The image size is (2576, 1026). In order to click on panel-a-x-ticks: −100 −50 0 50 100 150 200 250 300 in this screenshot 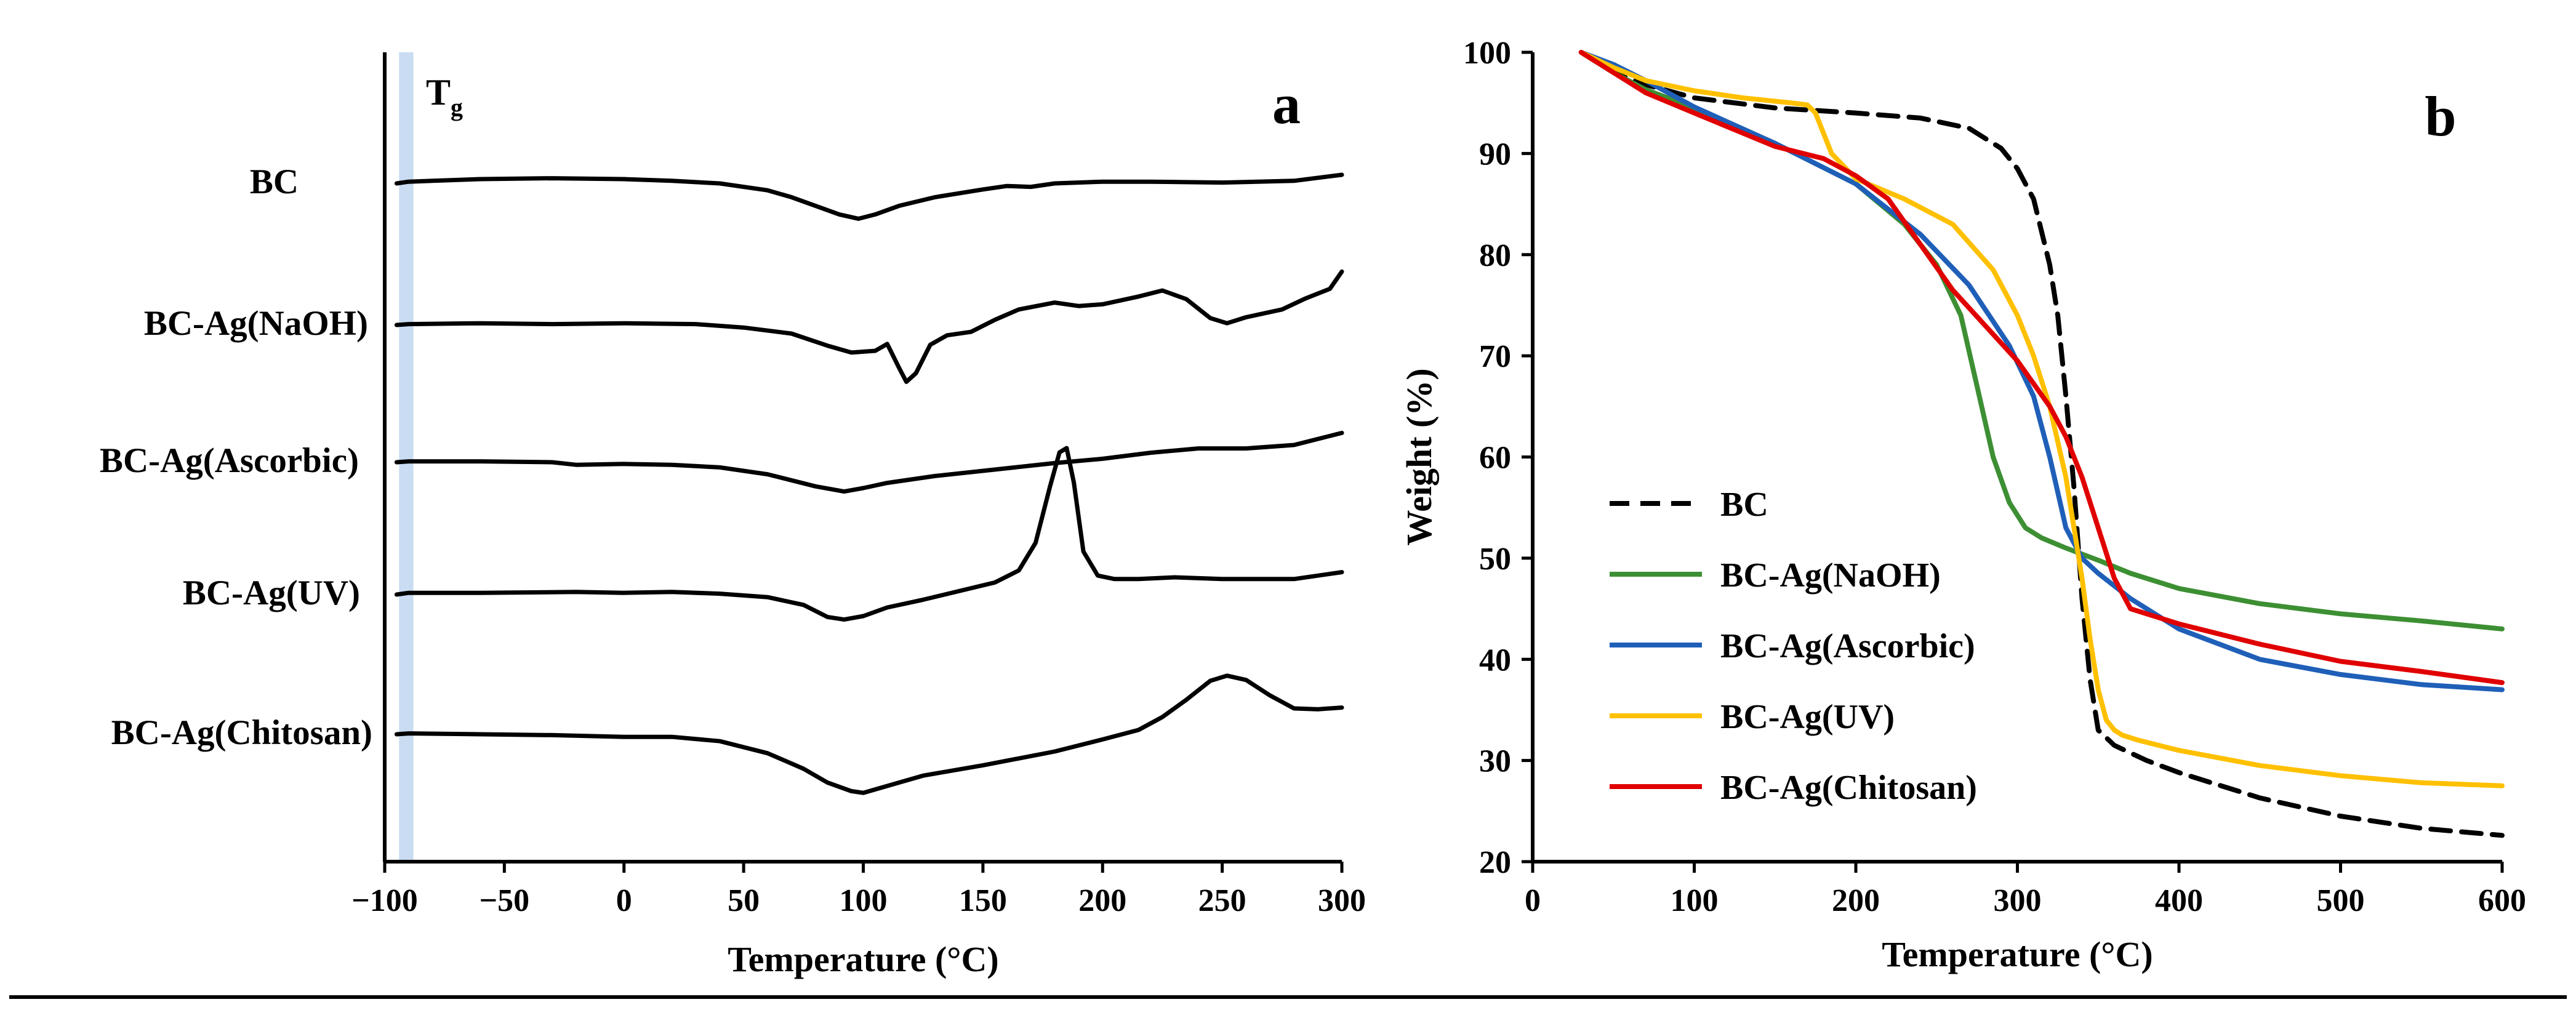, I will do `click(858, 890)`.